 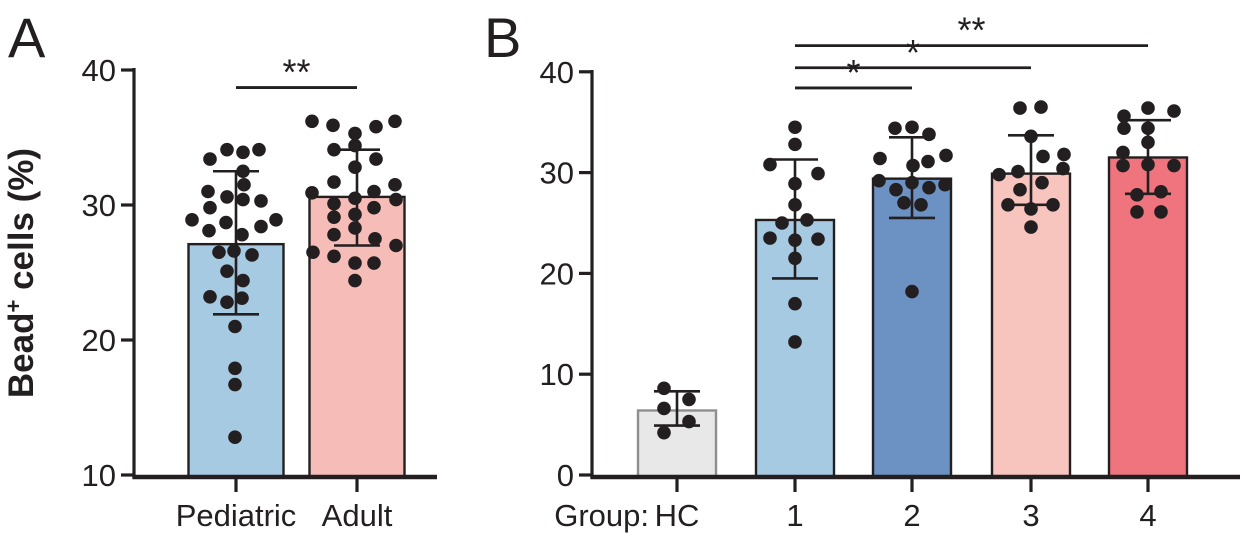 What do you see at coordinates (565, 475) in the screenshot?
I see `y-tick-label: 0` at bounding box center [565, 475].